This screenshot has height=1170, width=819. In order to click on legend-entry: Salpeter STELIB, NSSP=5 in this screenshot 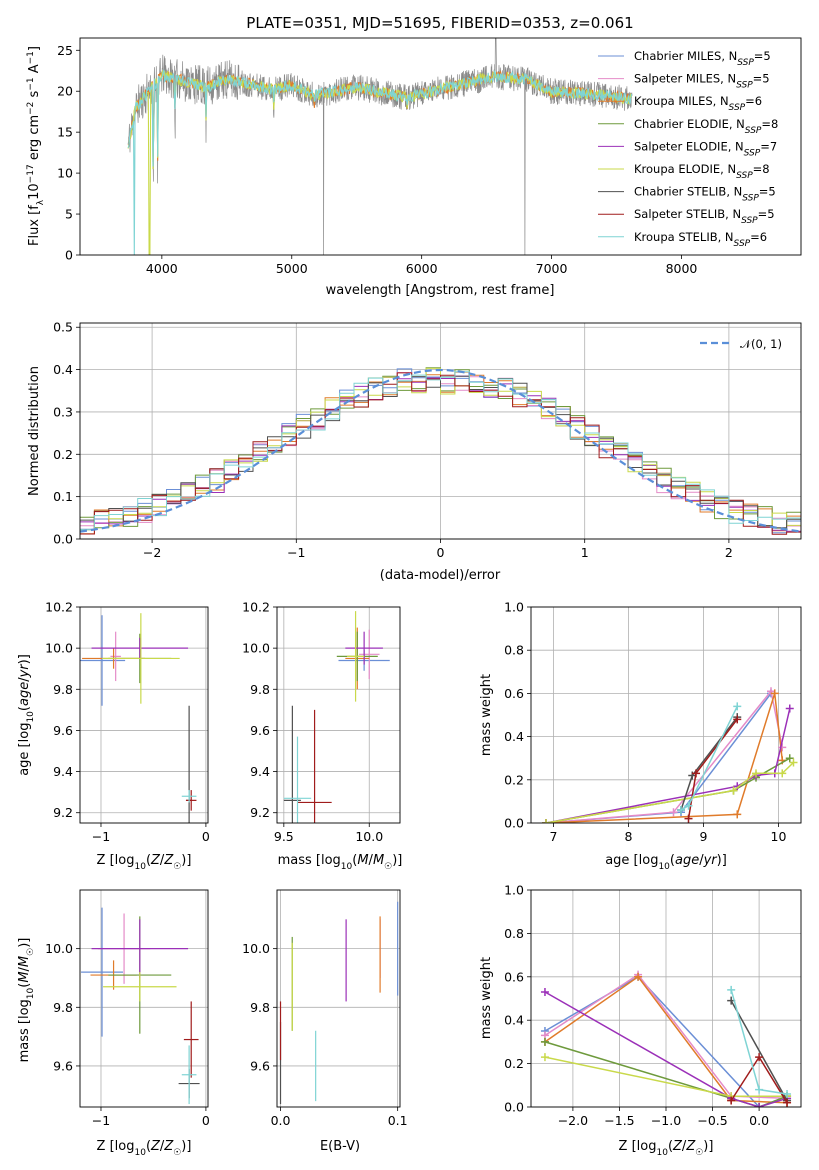, I will do `click(704, 216)`.